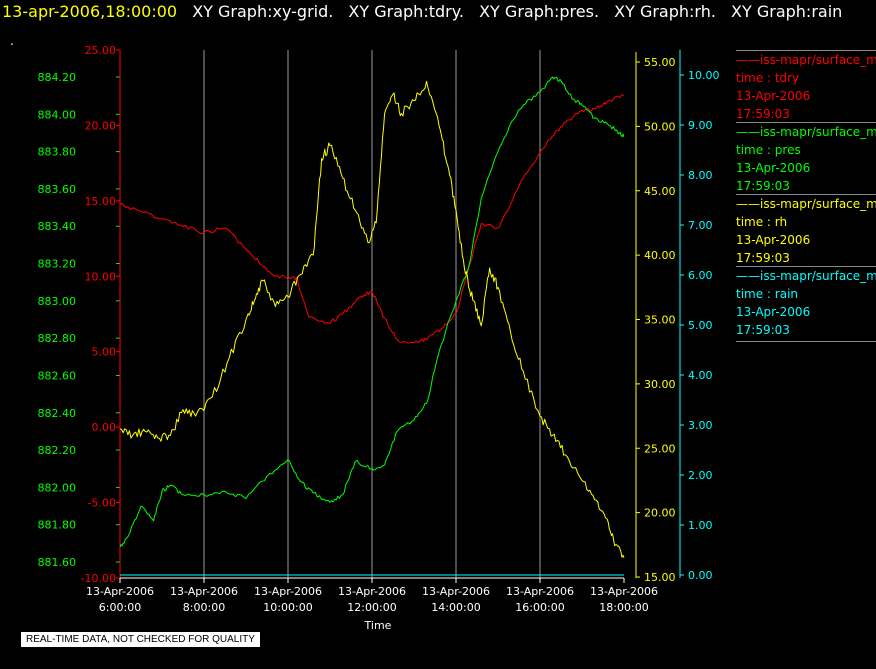  I want to click on time-tick-hour-label: 18:00:00, so click(623, 607).